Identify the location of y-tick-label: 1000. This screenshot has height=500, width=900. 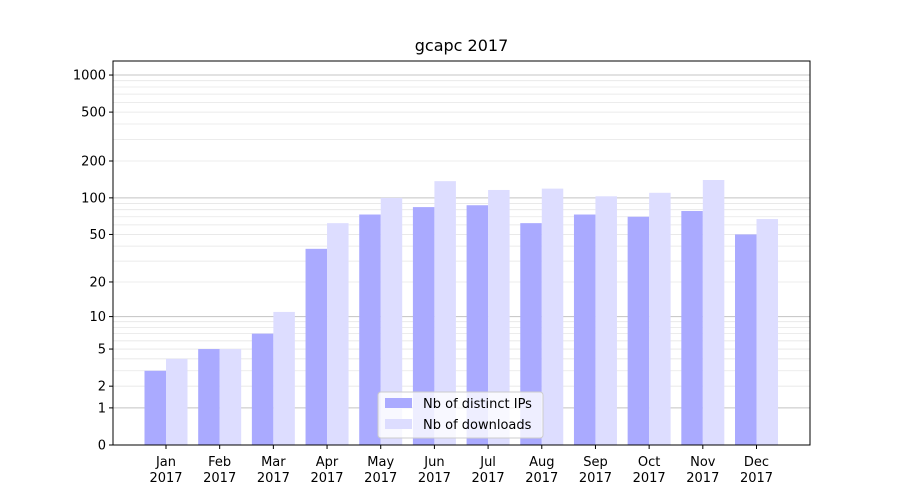
(89, 76).